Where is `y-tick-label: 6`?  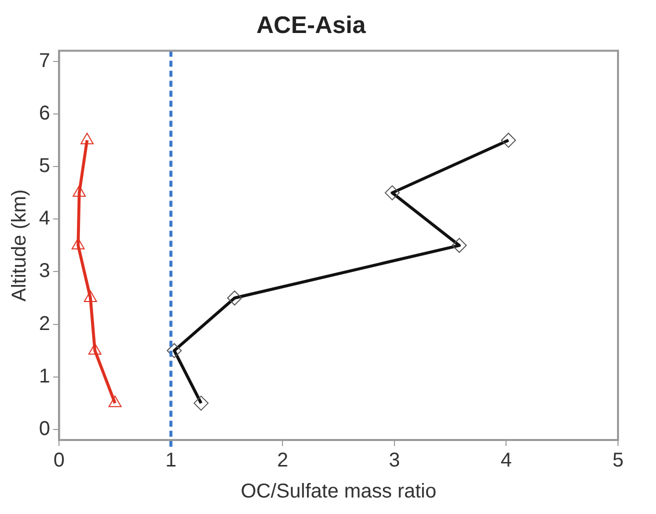
y-tick-label: 6 is located at coordinates (44, 113).